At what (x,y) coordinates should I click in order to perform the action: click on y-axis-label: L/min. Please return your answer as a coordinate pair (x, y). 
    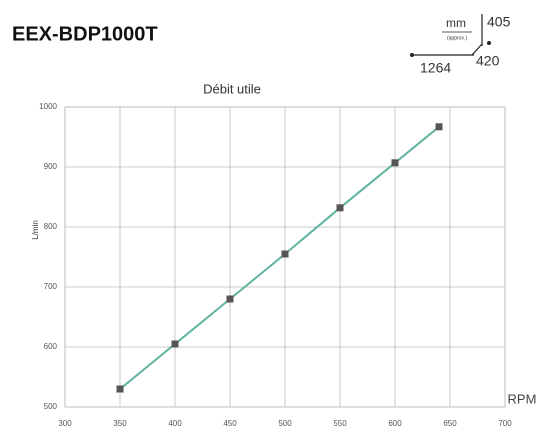
    Looking at the image, I should click on (35, 230).